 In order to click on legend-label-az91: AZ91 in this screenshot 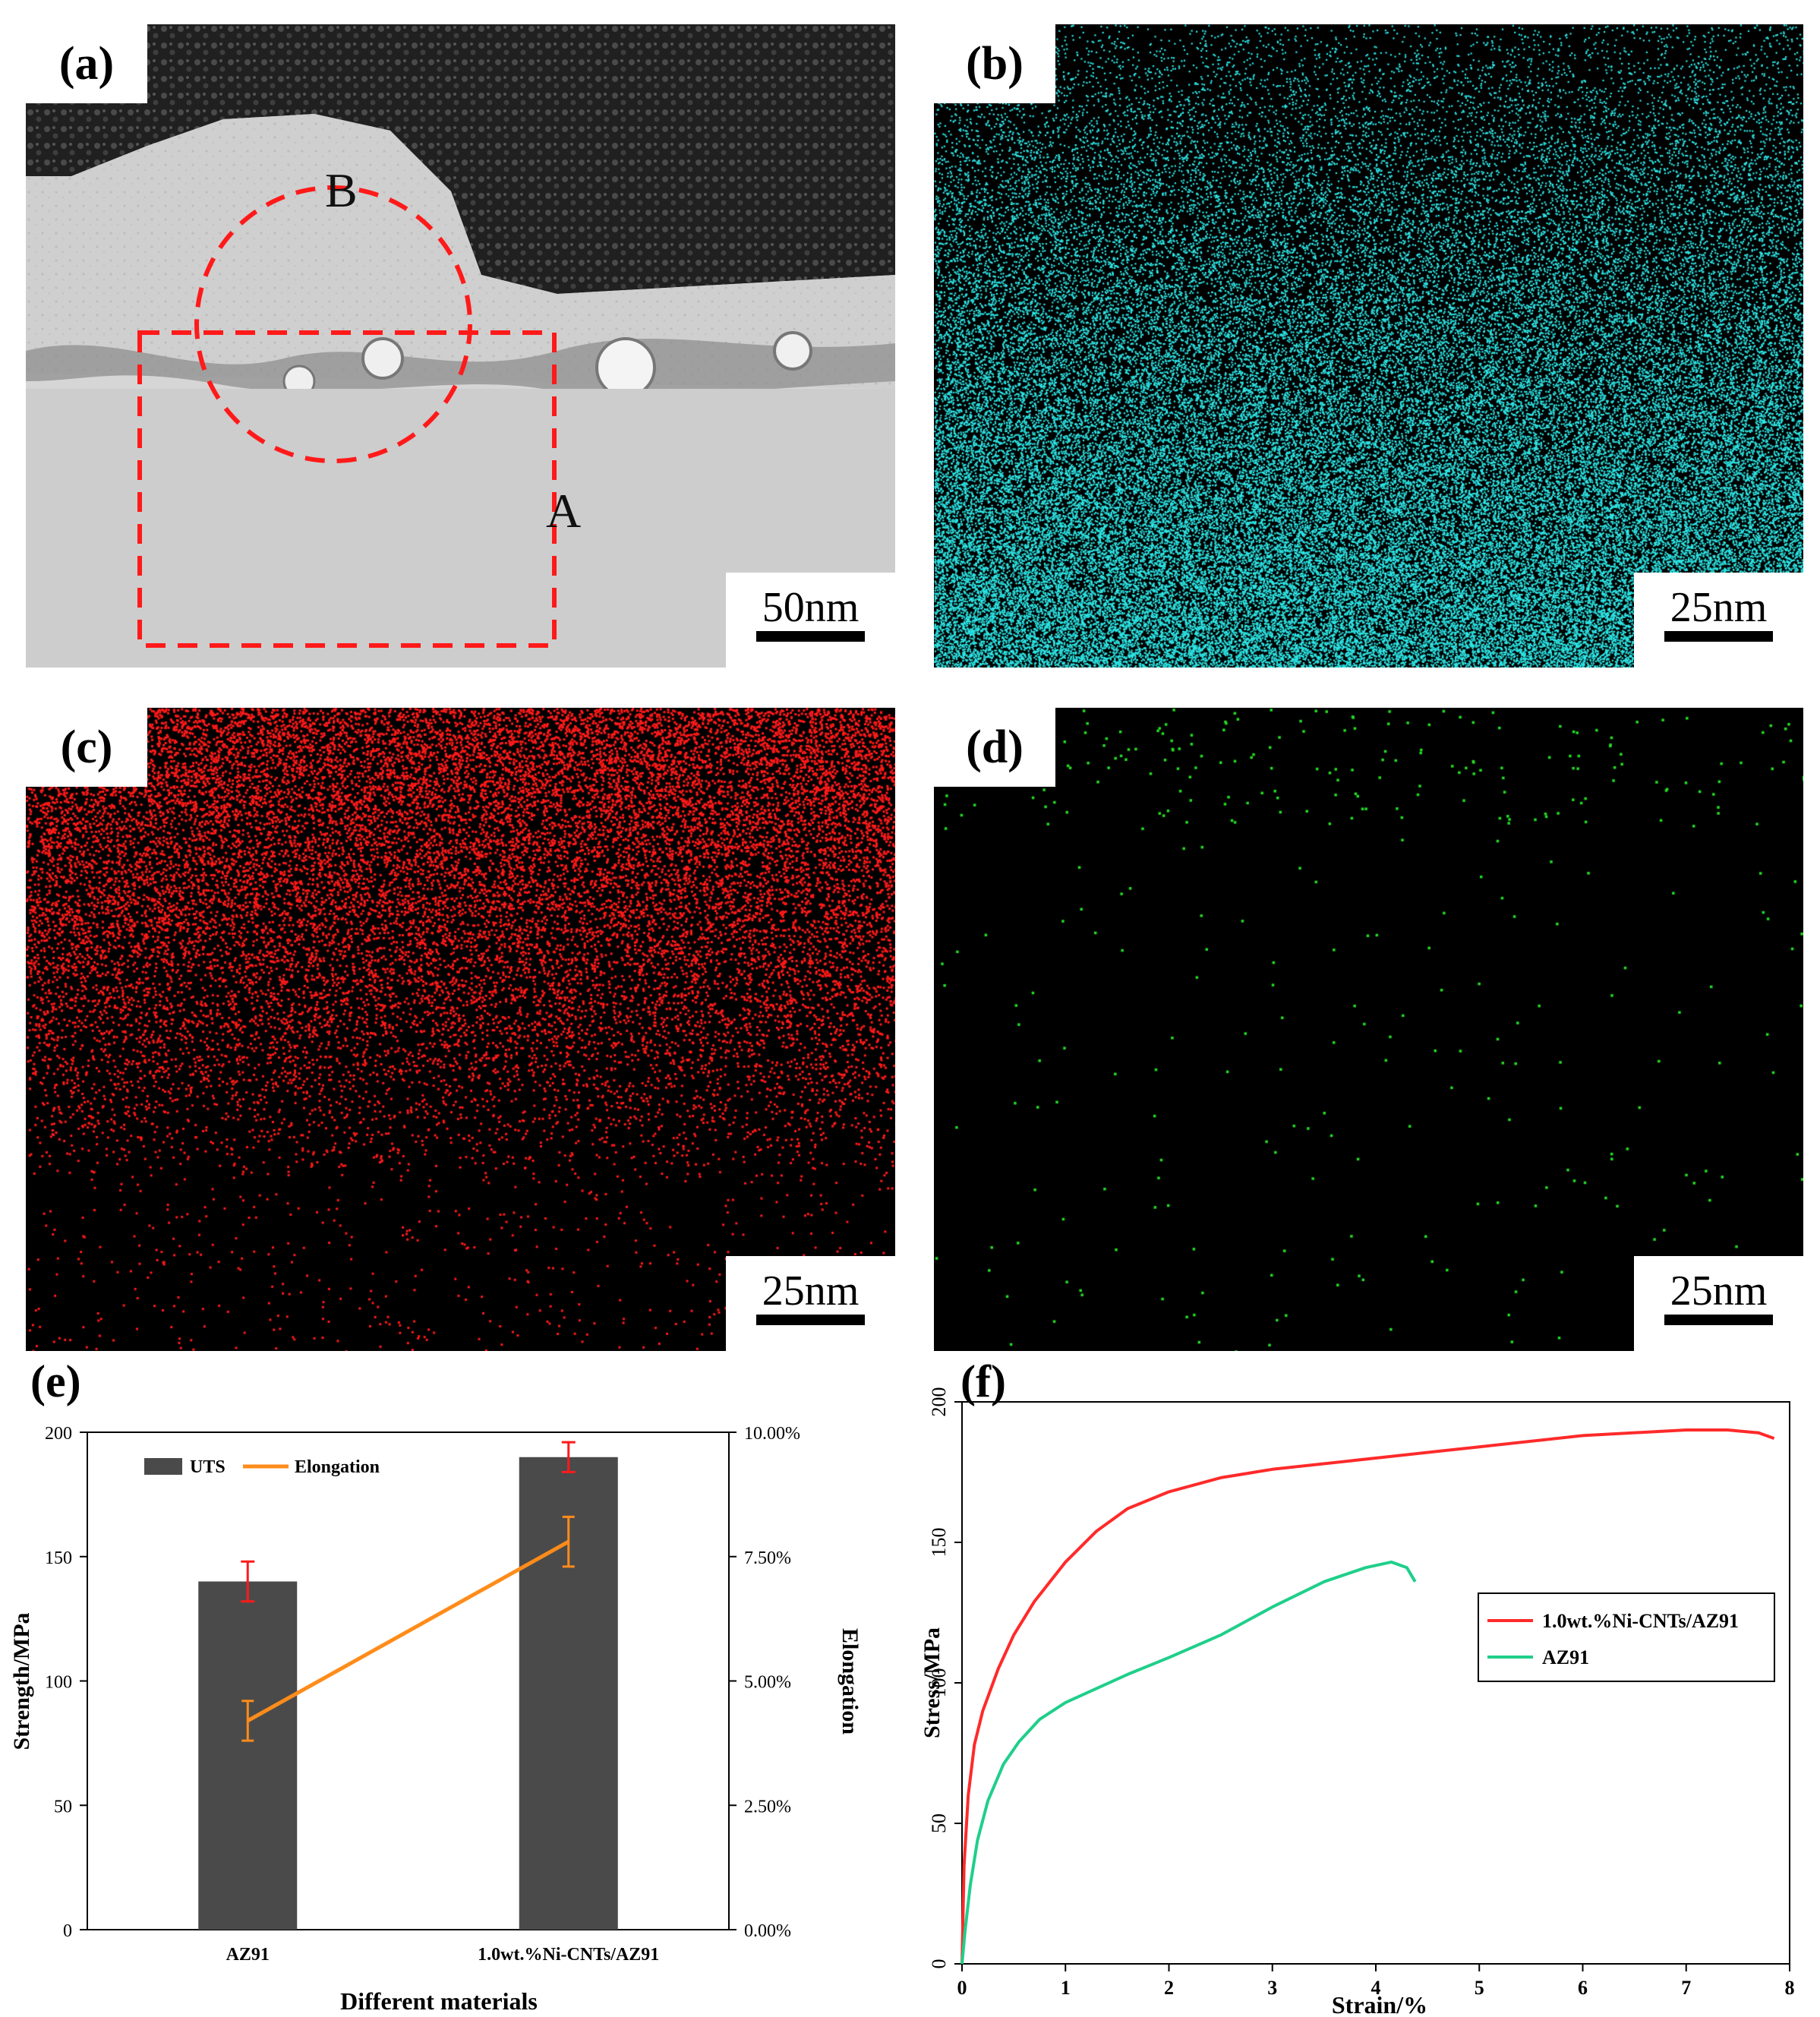, I will do `click(1565, 1657)`.